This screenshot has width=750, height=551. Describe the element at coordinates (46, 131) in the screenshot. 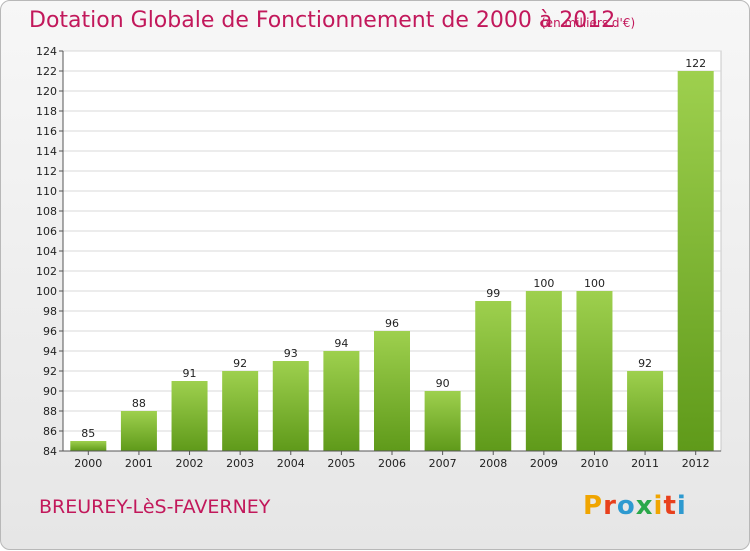

I see `y-tick-label: 116` at that location.